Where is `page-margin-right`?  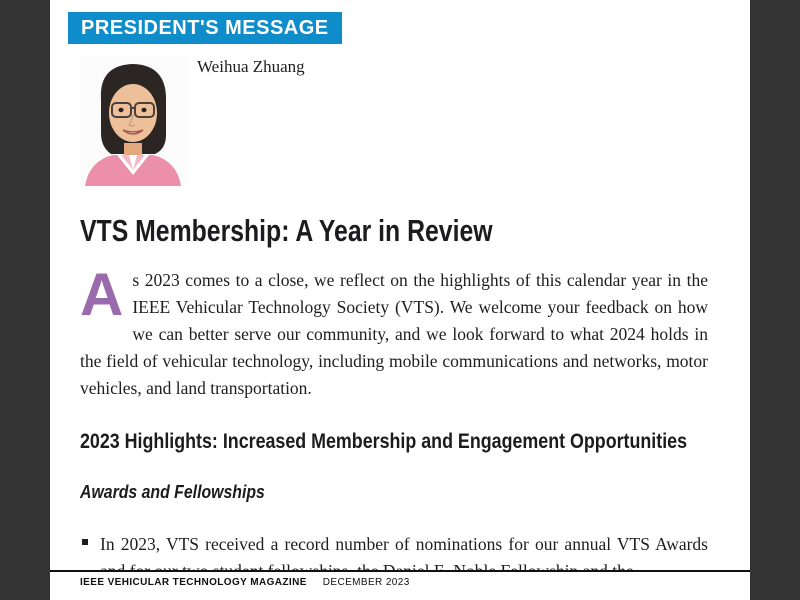
page-margin-right is located at coordinates (775, 300).